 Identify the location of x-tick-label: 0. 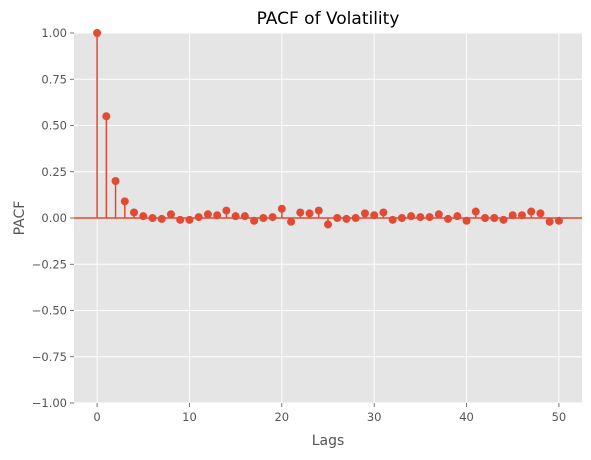
(96, 417).